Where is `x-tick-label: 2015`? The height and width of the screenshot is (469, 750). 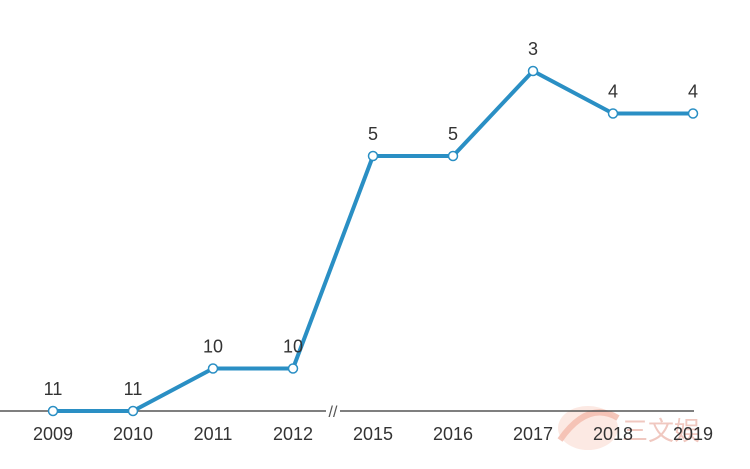
x-tick-label: 2015 is located at coordinates (373, 434).